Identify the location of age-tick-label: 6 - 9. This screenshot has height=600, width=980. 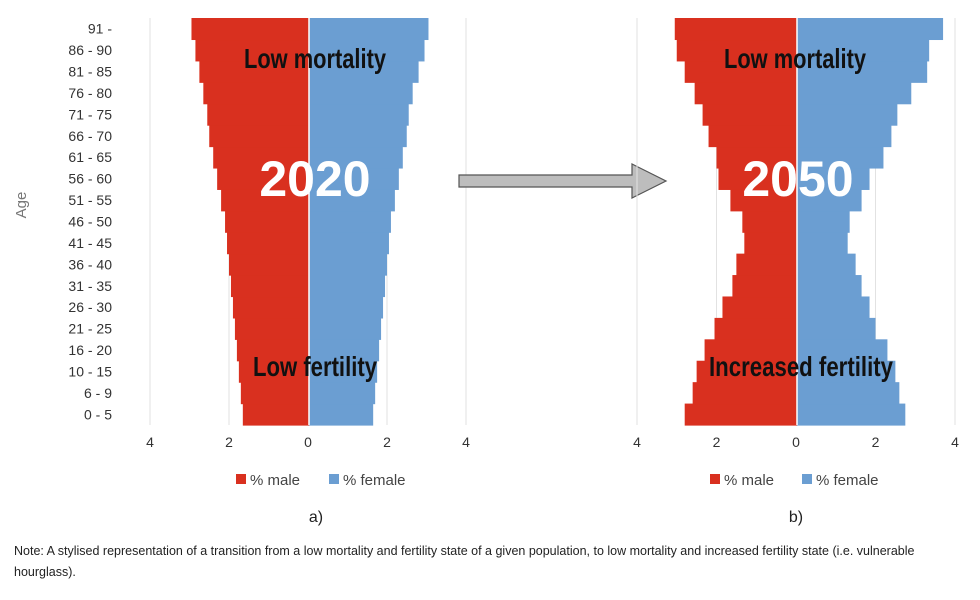
(98, 393).